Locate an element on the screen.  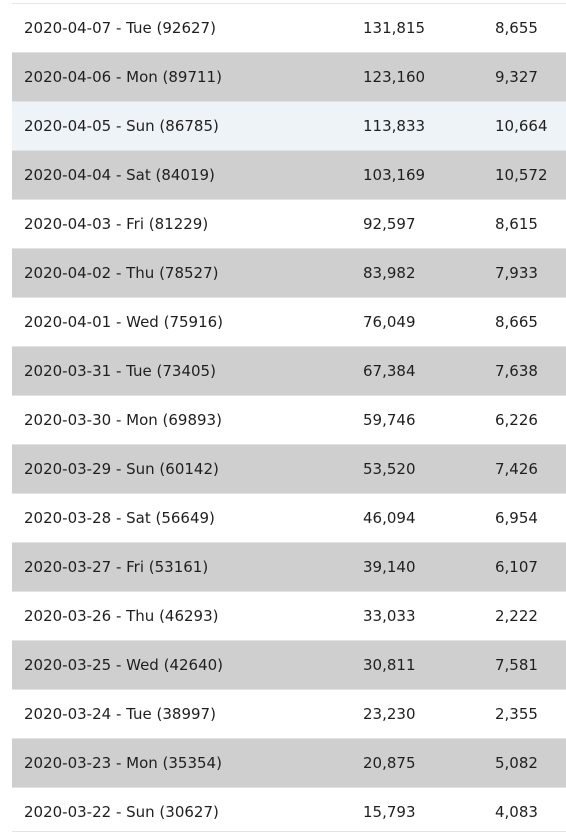
new-cell: 7,933 is located at coordinates (516, 273).